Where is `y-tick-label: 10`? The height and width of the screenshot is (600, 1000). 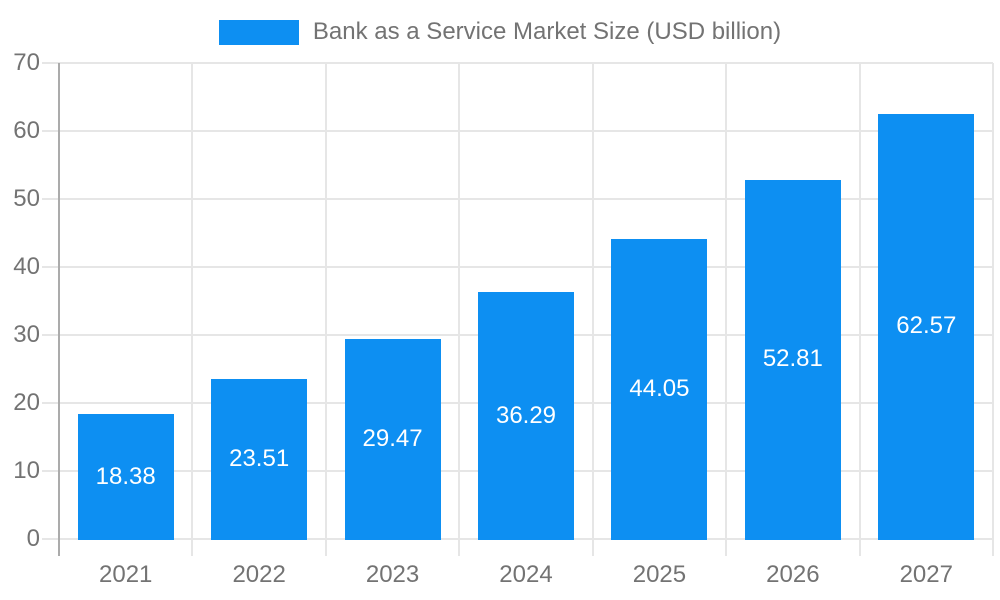
y-tick-label: 10 is located at coordinates (26, 470).